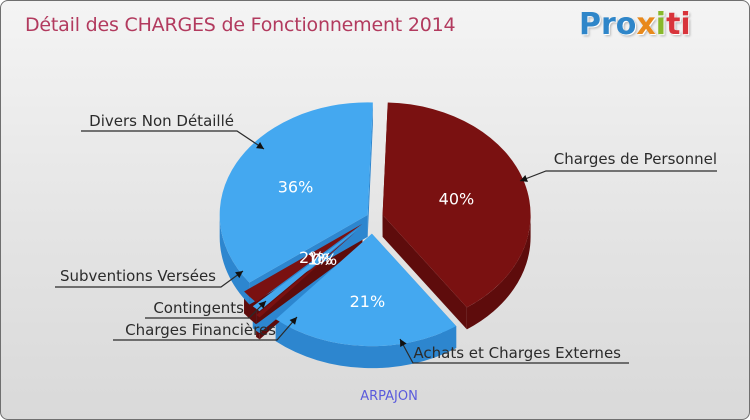 The image size is (750, 420). Describe the element at coordinates (311, 257) in the screenshot. I see `pct-label-4: 2%` at that location.